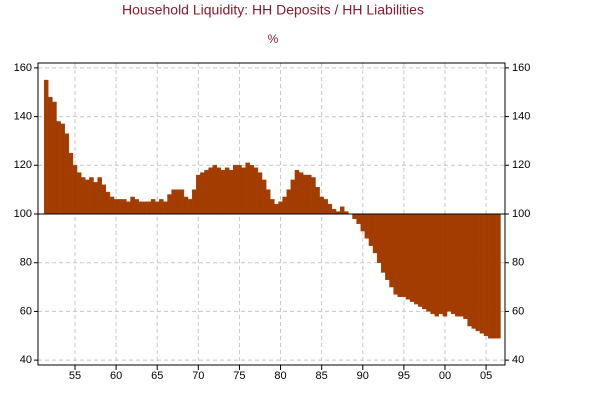 The height and width of the screenshot is (404, 589). What do you see at coordinates (518, 311) in the screenshot?
I see `y2-tick-label: 60` at bounding box center [518, 311].